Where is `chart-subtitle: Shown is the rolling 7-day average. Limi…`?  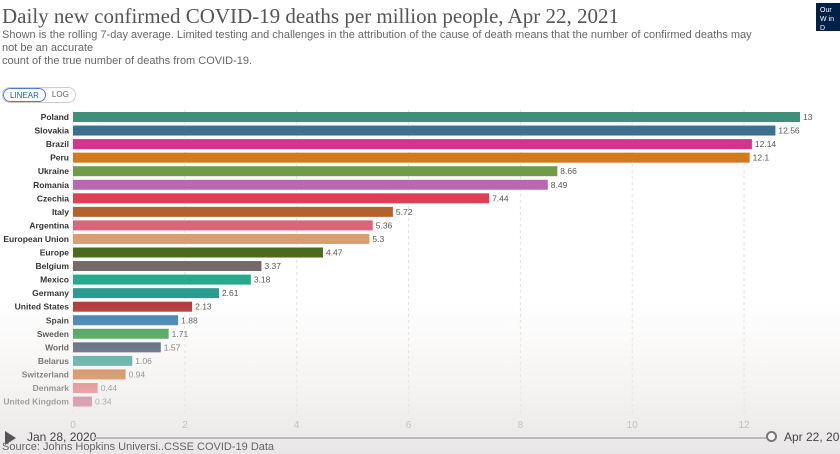
chart-subtitle: Shown is the rolling 7-day average. Limi… is located at coordinates (402, 48).